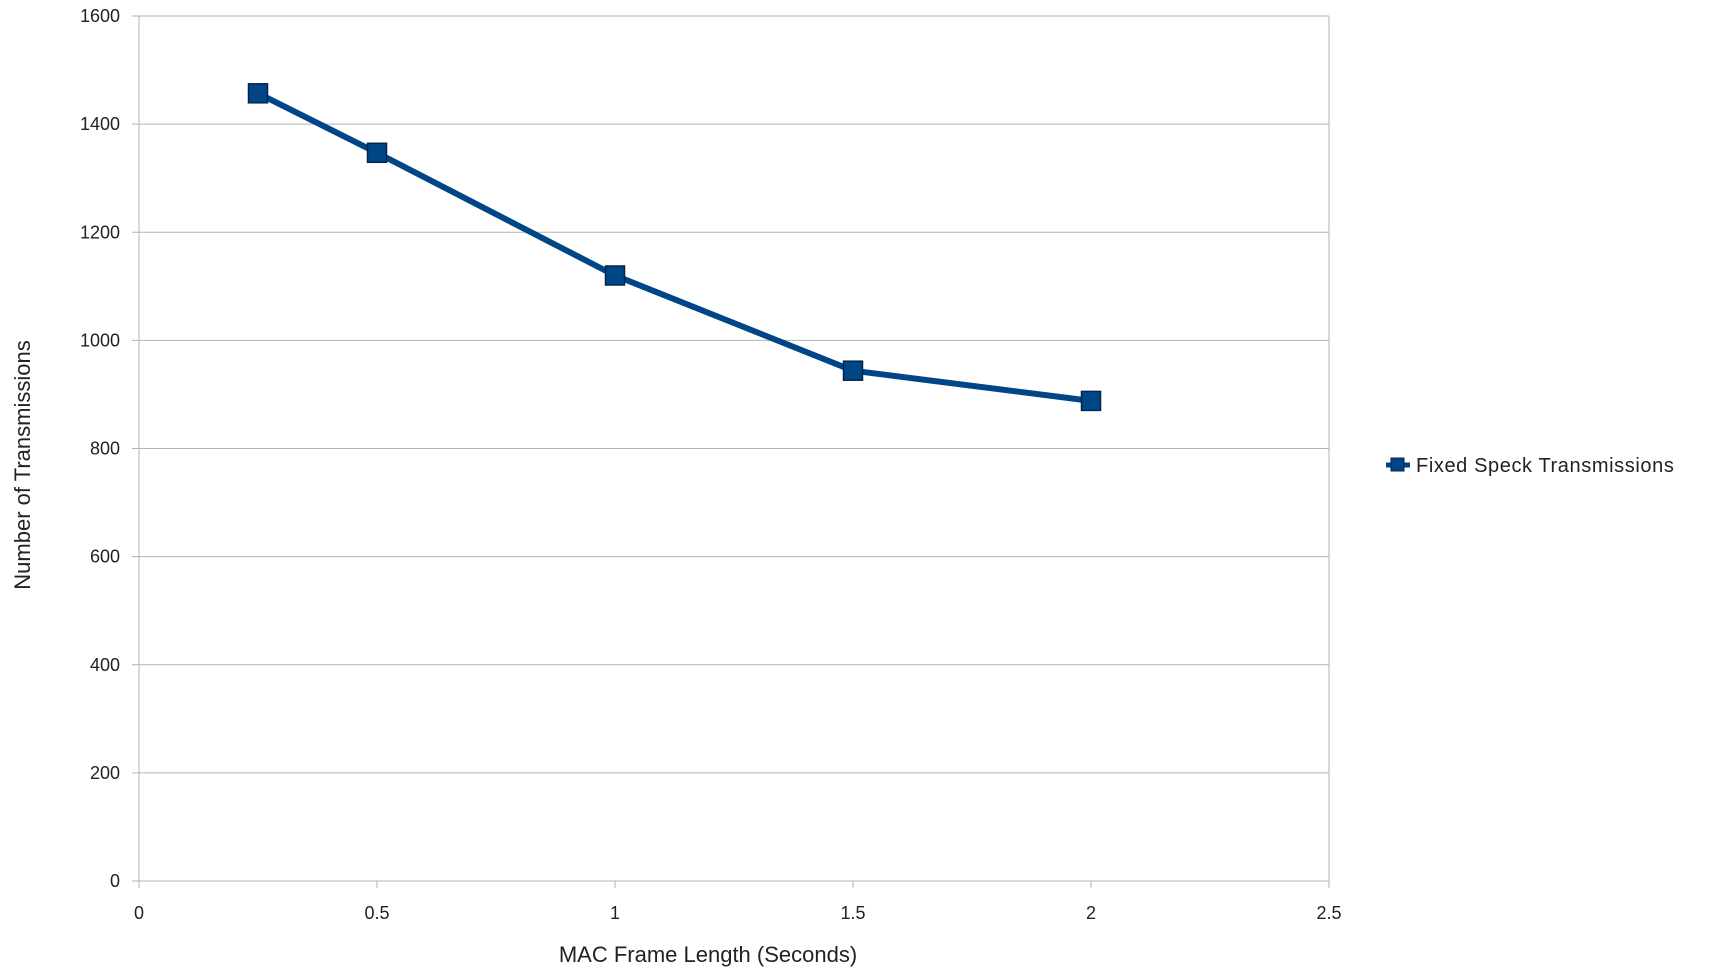 Image resolution: width=1713 pixels, height=971 pixels. Describe the element at coordinates (22, 464) in the screenshot. I see `y-axis-title: Number of Transmissions` at that location.